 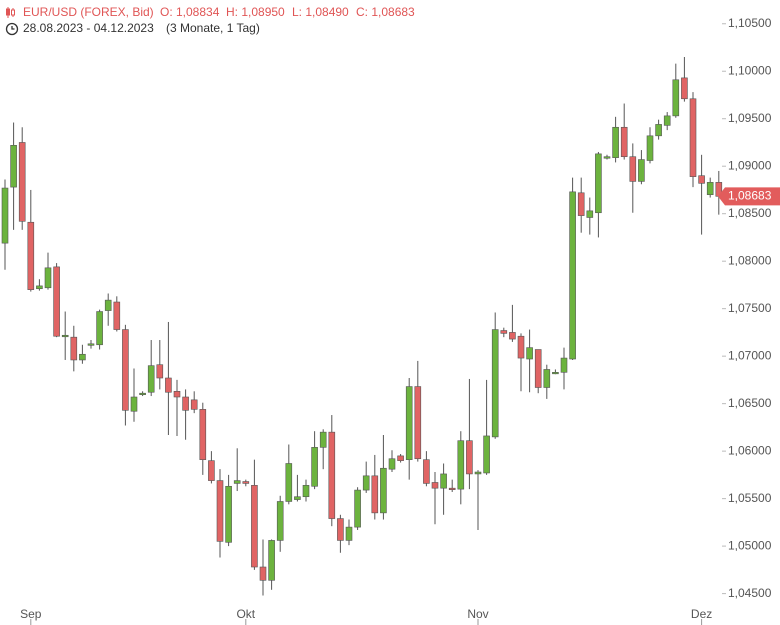 What do you see at coordinates (477, 614) in the screenshot?
I see `x-tick-label: Nov` at bounding box center [477, 614].